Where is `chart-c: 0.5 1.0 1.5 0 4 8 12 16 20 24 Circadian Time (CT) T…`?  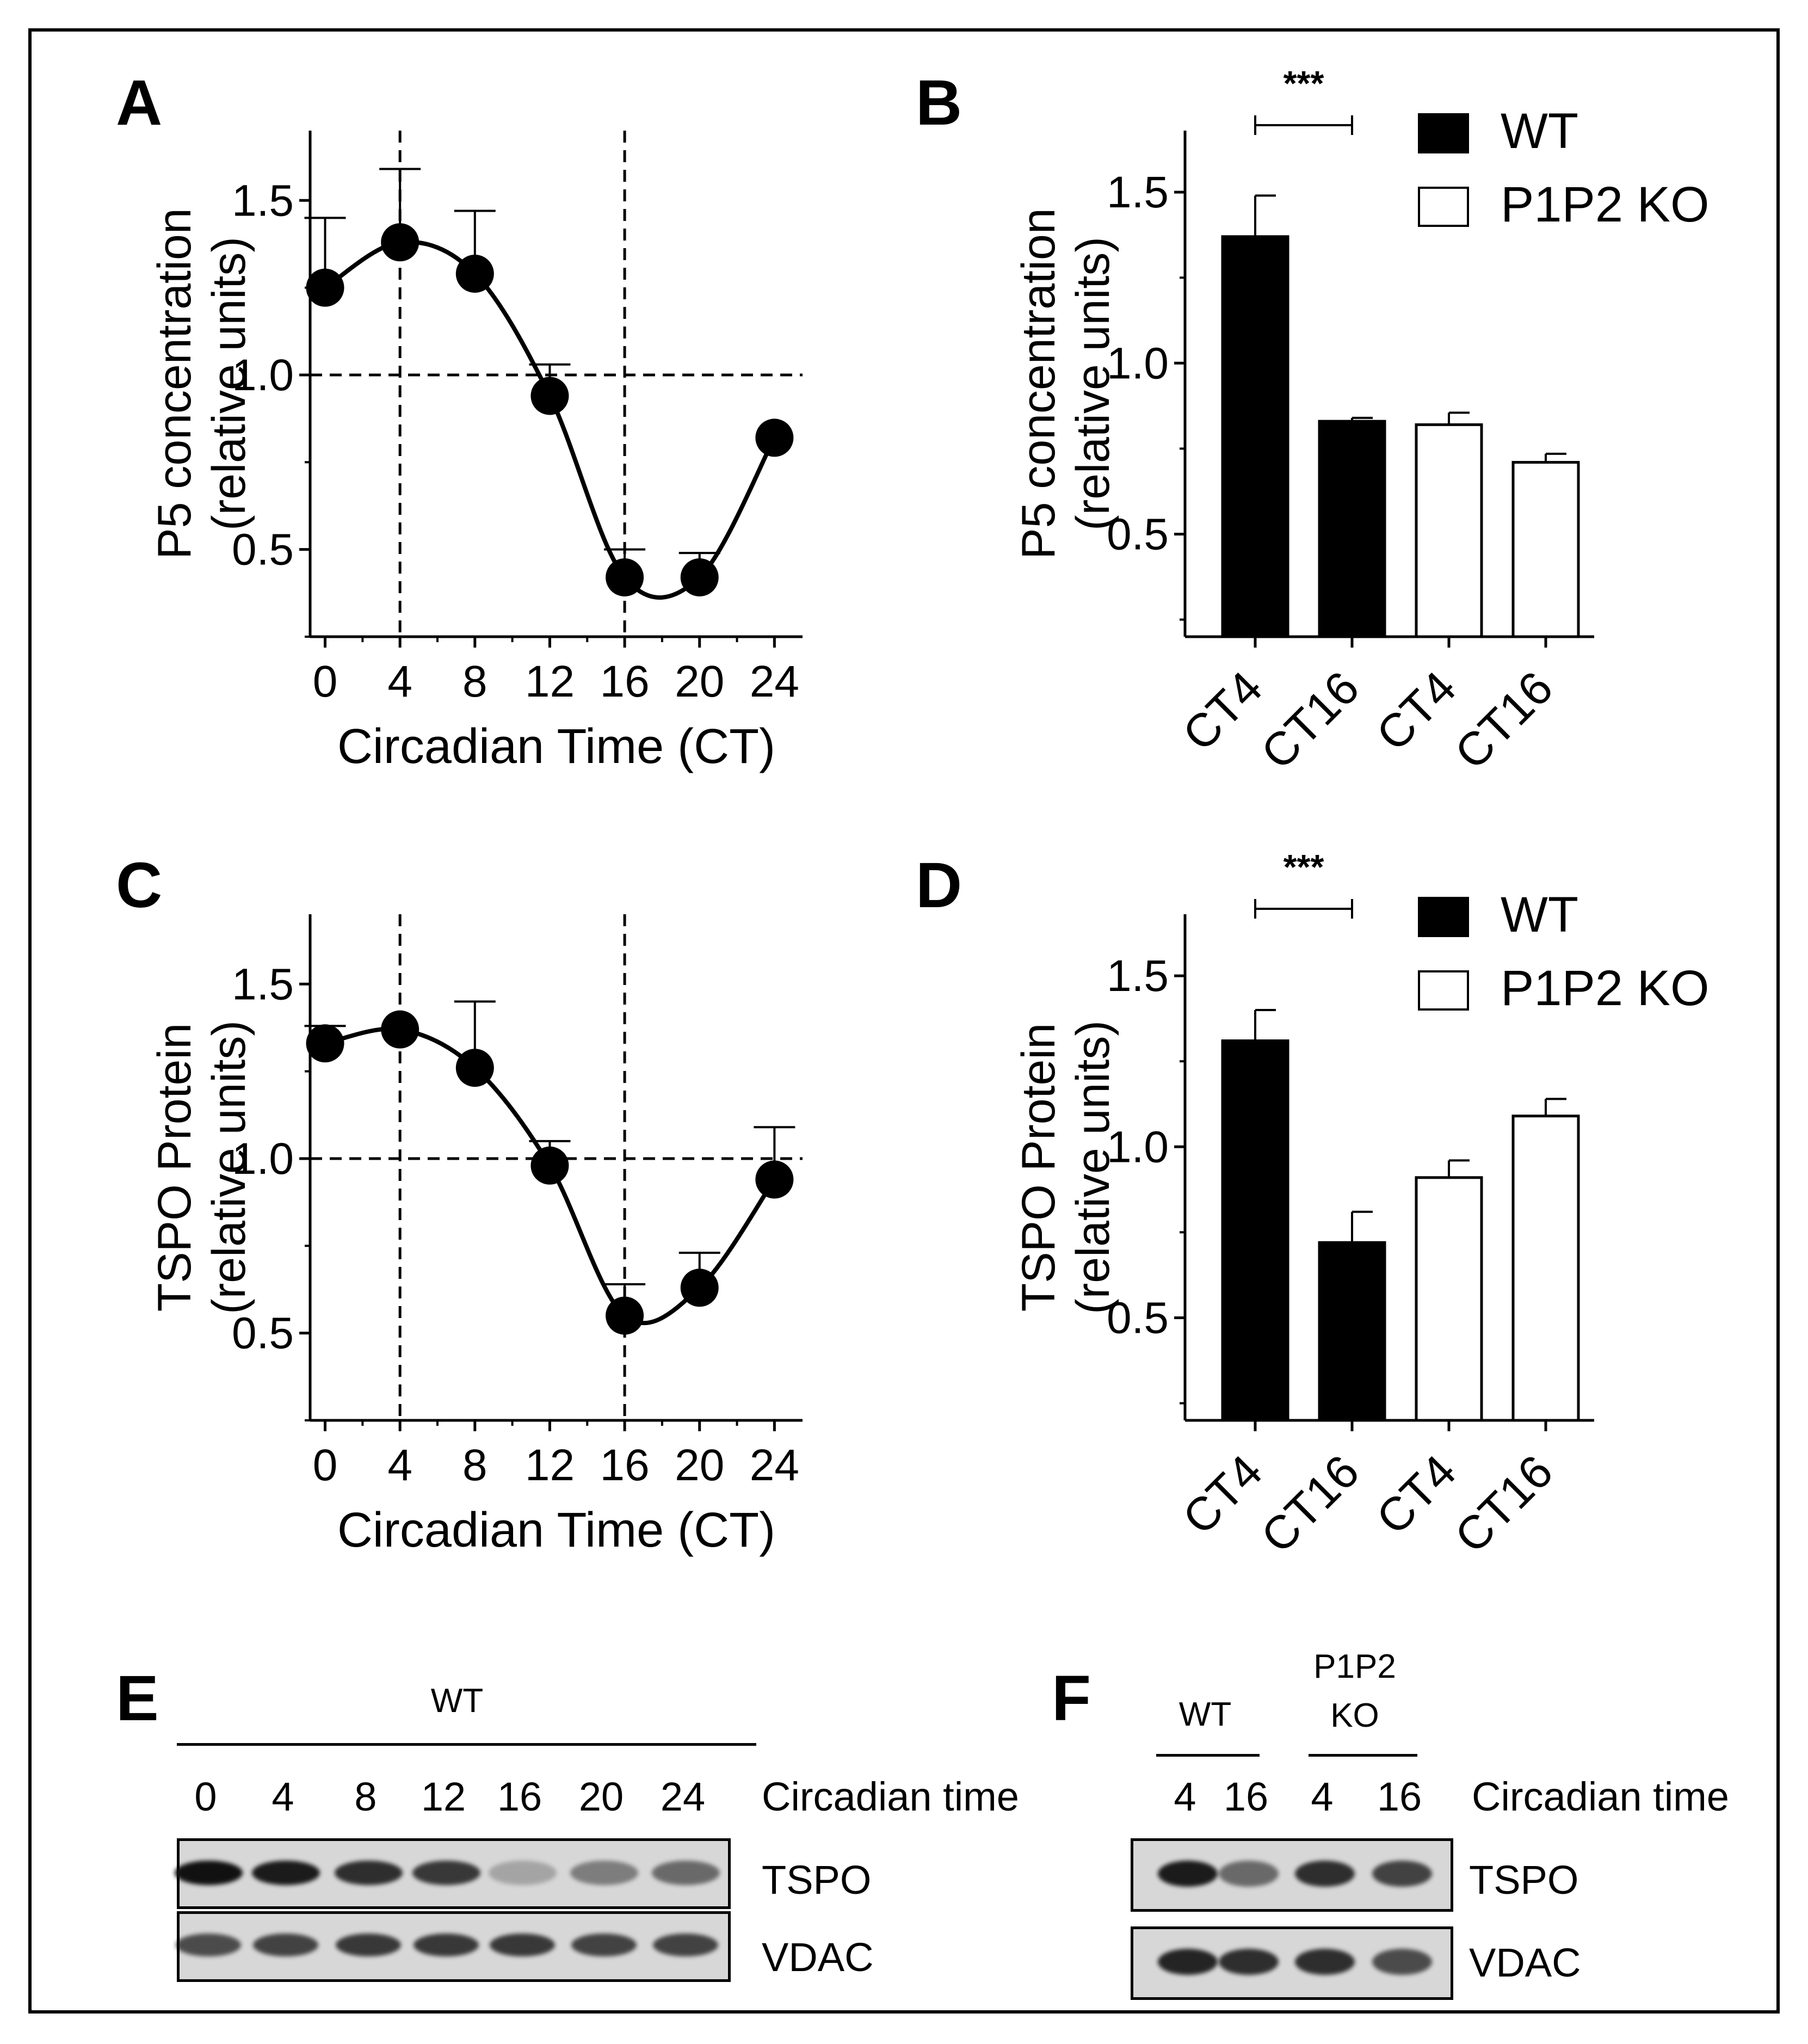 chart-c: 0.5 1.0 1.5 0 4 8 12 16 20 24 Circadian Time (CT) T… is located at coordinates (476, 1235).